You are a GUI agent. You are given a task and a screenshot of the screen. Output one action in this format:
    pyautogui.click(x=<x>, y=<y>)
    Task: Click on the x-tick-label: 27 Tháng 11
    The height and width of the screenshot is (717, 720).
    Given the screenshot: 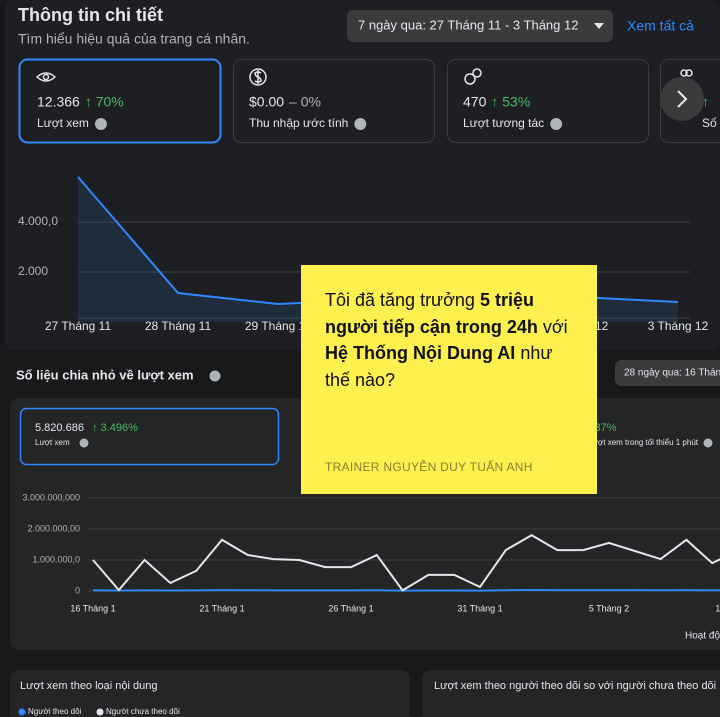 What is the action you would take?
    pyautogui.click(x=78, y=326)
    